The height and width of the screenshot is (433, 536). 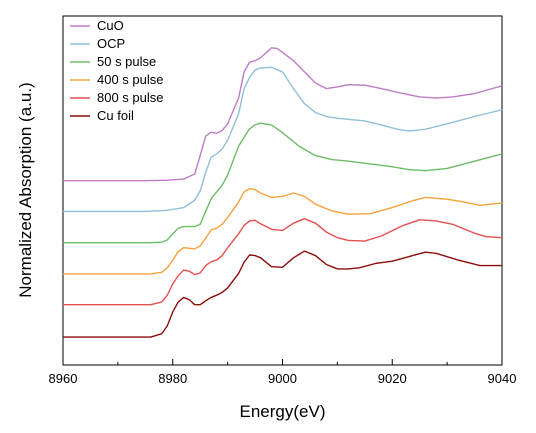 I want to click on tick-labels: 8960 8980 9000 9020 9040, so click(x=283, y=378).